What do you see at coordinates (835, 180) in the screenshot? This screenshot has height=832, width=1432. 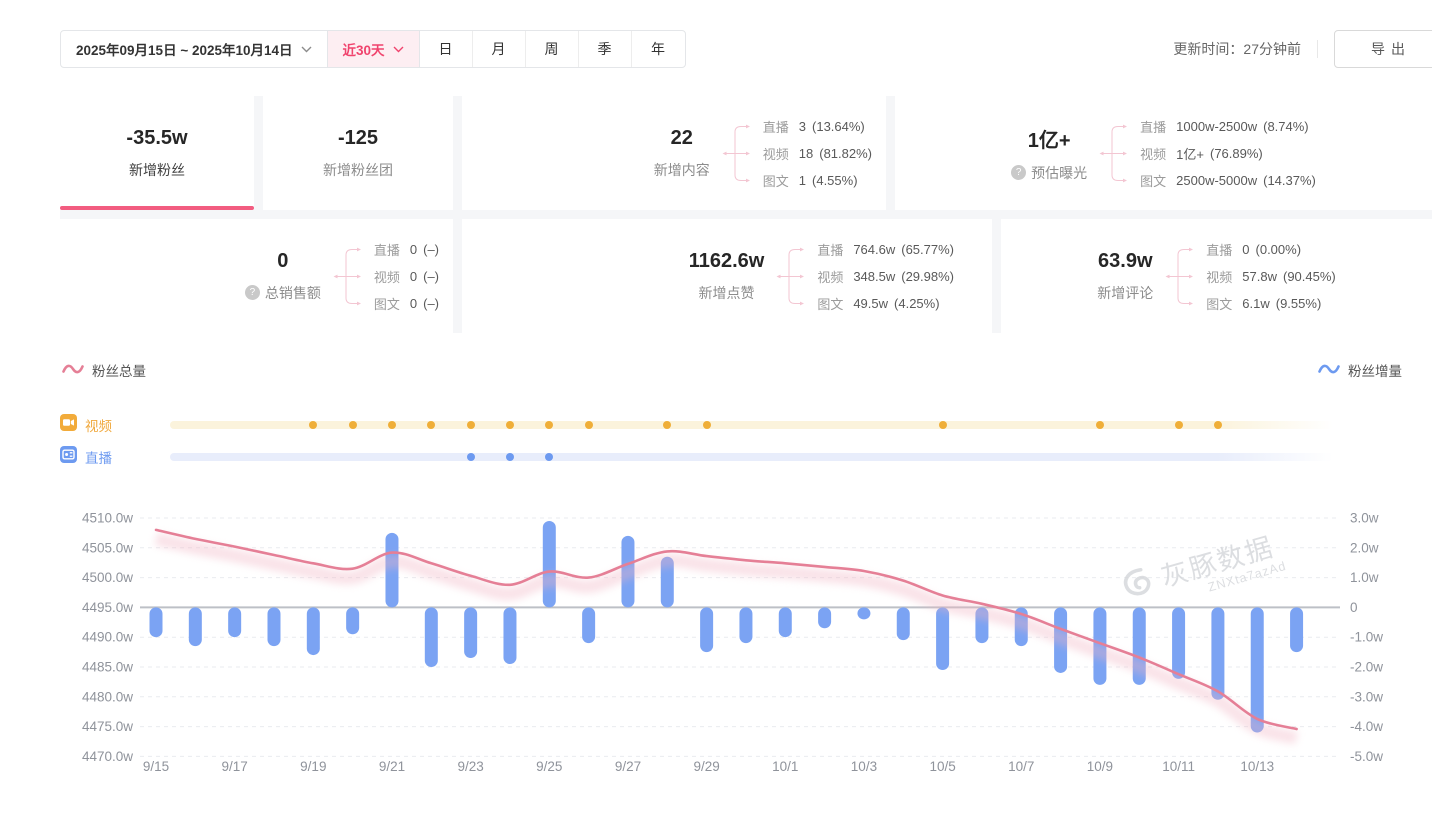 I see `breakdown-pct: (4.55%)` at bounding box center [835, 180].